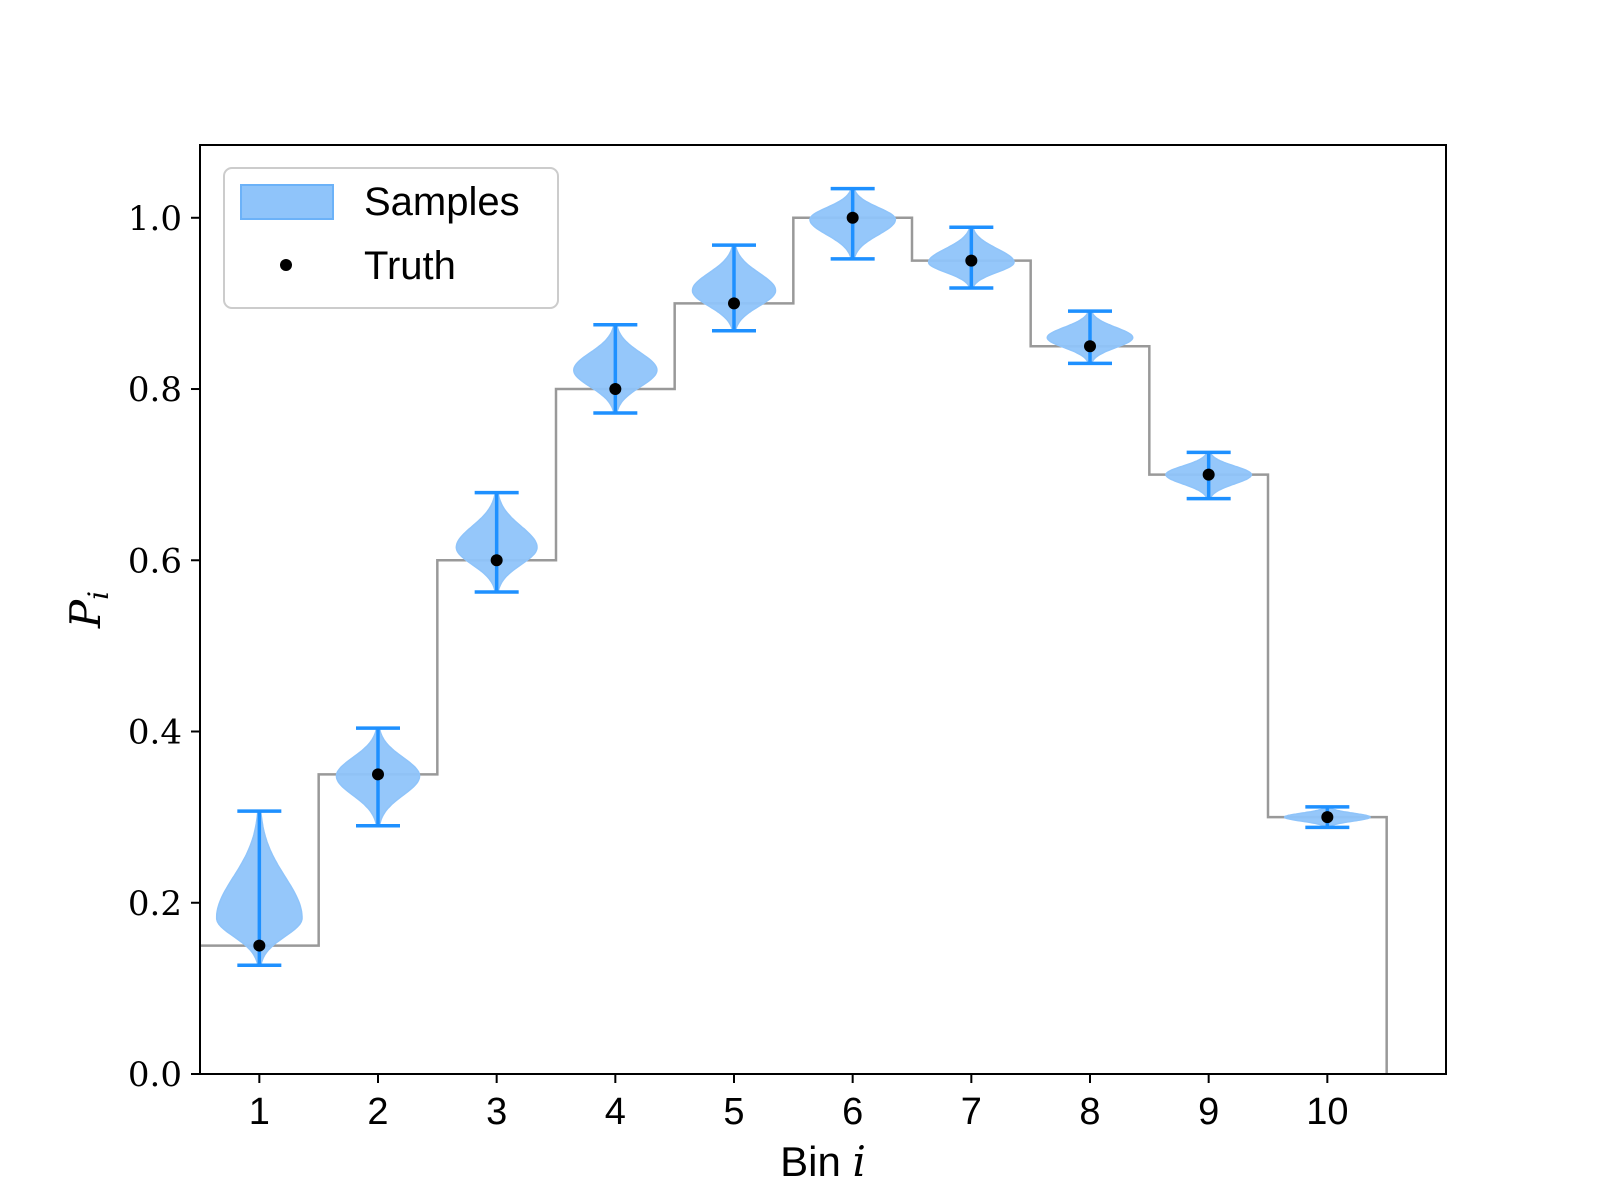 The height and width of the screenshot is (1200, 1600). I want to click on x-tick-label: 8, so click(1089, 1112).